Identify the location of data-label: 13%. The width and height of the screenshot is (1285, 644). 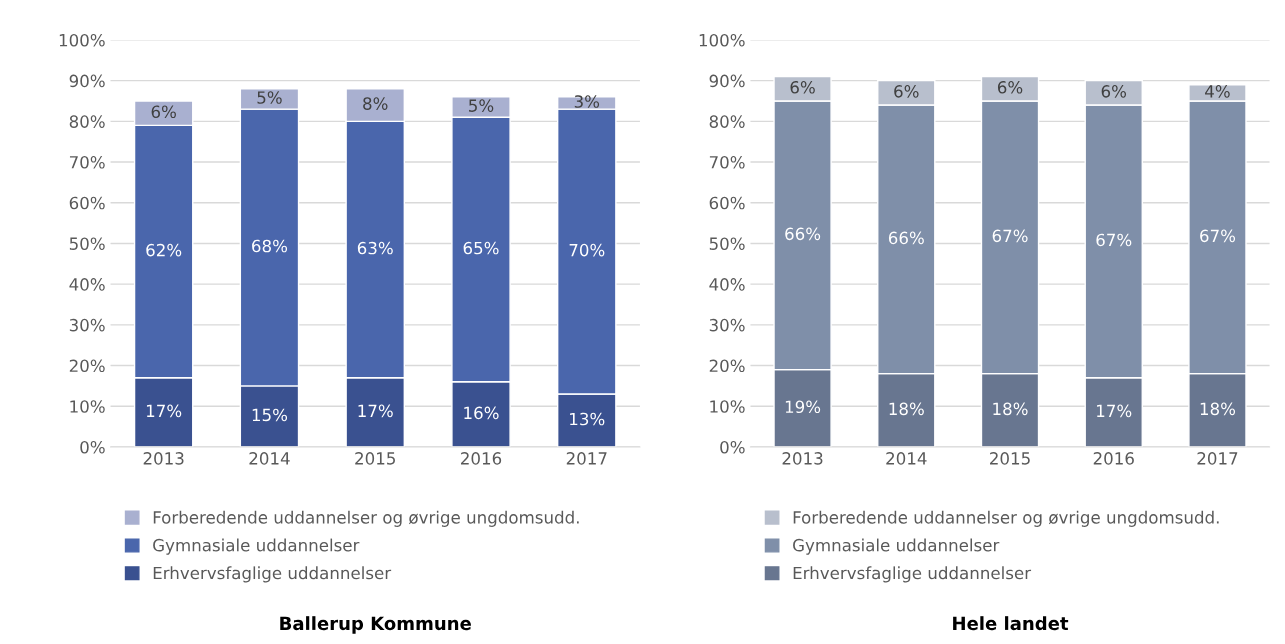
(587, 419).